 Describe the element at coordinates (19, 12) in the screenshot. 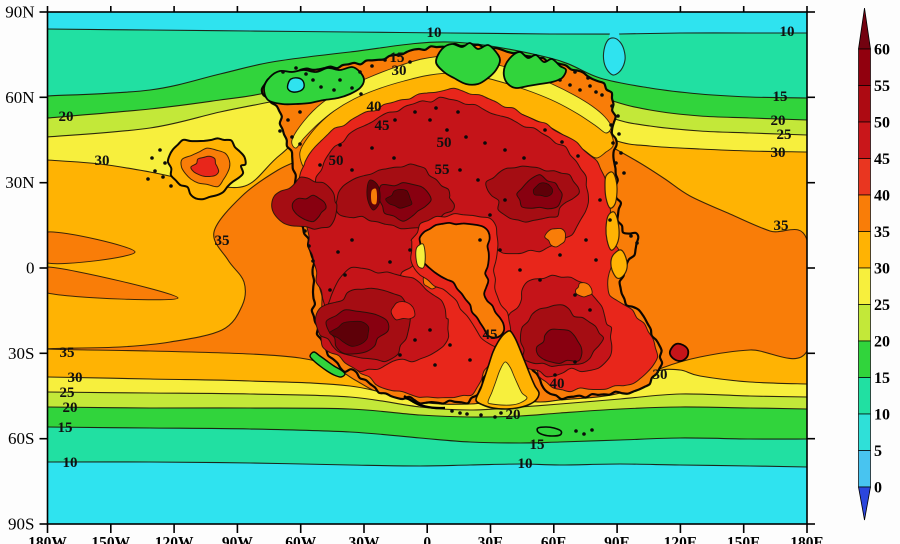

I see `svg-text: 90N` at that location.